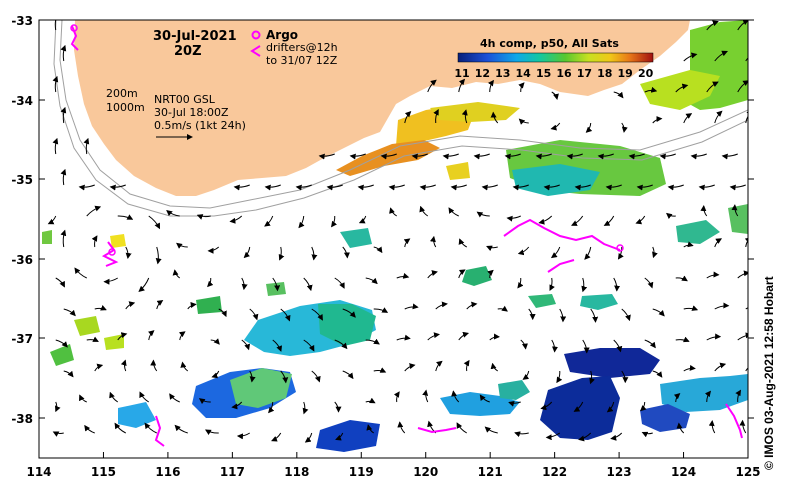 Image resolution: width=790 pixels, height=492 pixels. Describe the element at coordinates (122, 93) in the screenshot. I see `depth-200-label: 200m` at that location.